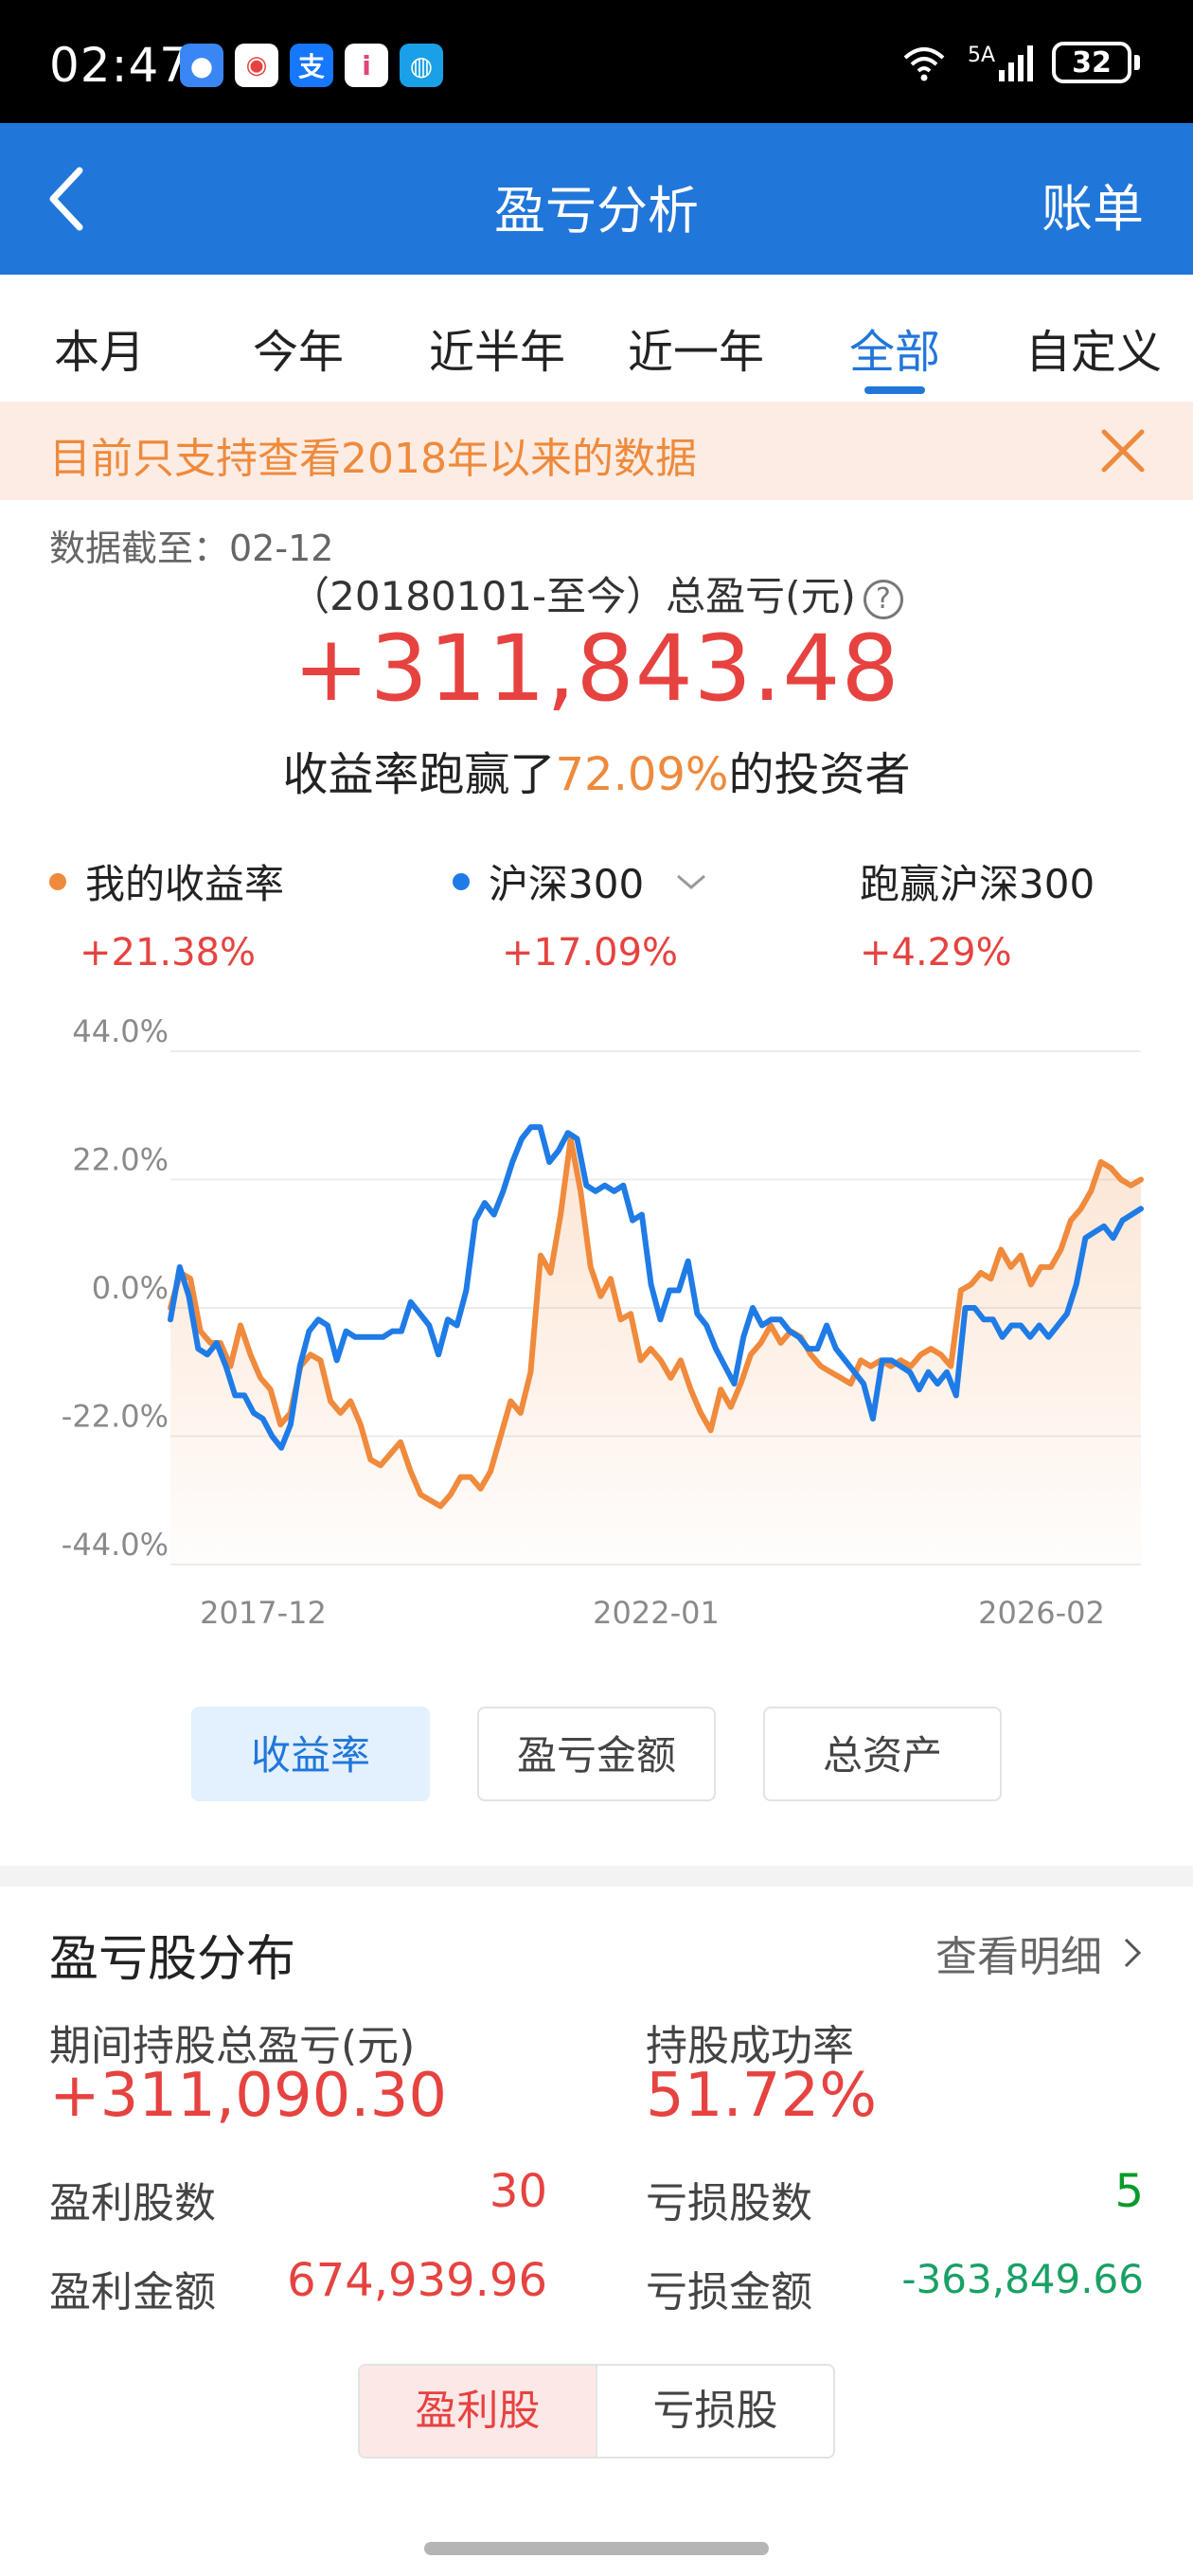 The height and width of the screenshot is (2576, 1193). I want to click on mode-total-assets-button: 总资产, so click(882, 1754).